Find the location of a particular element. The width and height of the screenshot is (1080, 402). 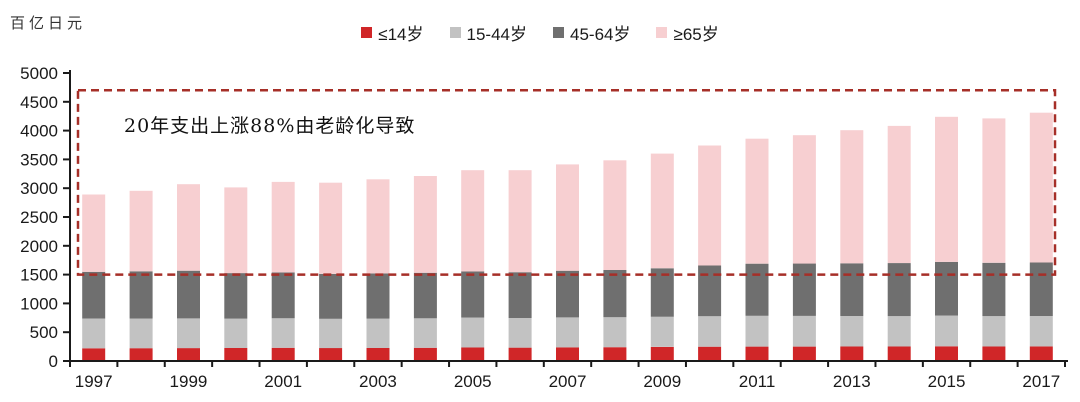

legend-item-3: ≥65岁 is located at coordinates (687, 32).